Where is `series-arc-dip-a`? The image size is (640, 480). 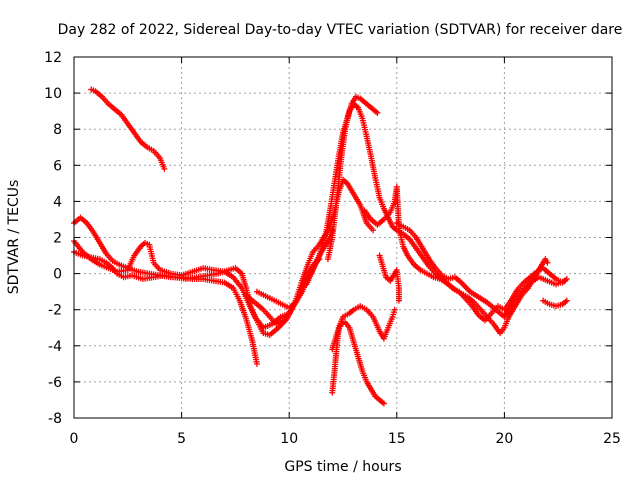 series-arc-dip-a is located at coordinates (363, 349).